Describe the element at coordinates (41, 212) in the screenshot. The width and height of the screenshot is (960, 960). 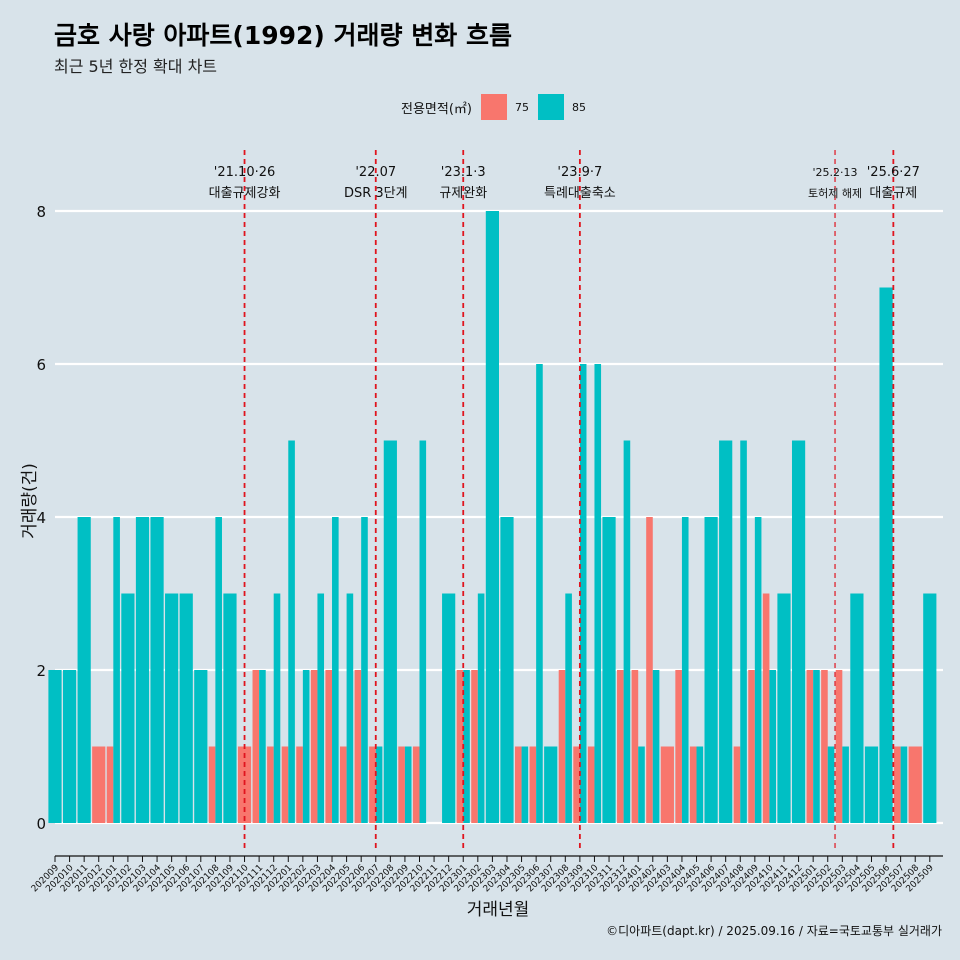
I see `y-tick-label: 8` at that location.